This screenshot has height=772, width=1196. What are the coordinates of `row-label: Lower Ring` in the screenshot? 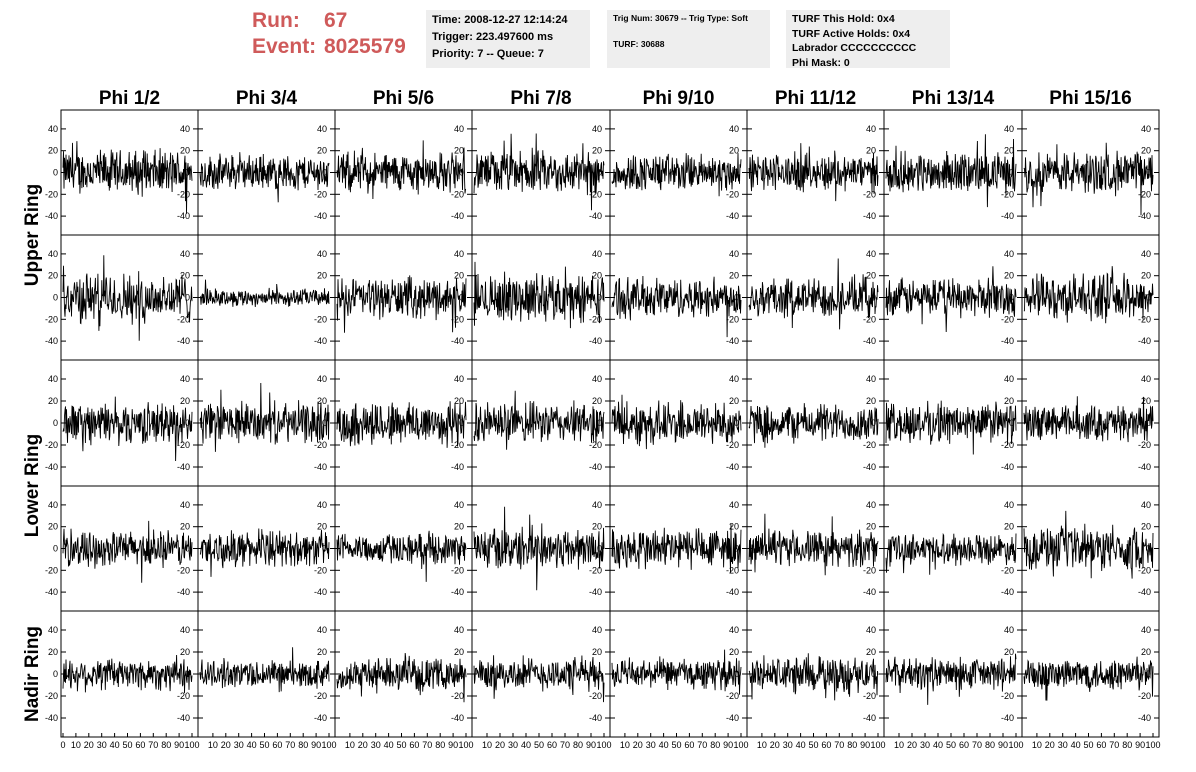 It's located at (32, 485).